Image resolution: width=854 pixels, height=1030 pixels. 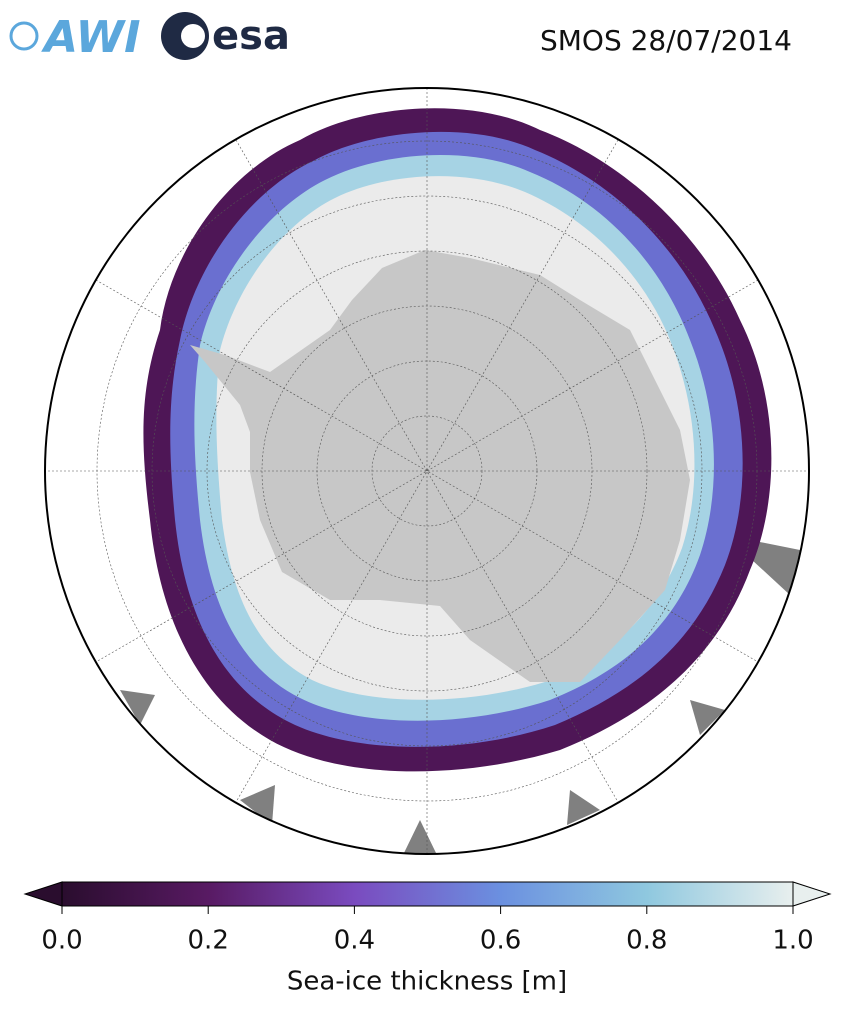 I want to click on tick-label: 0.2, so click(x=208, y=941).